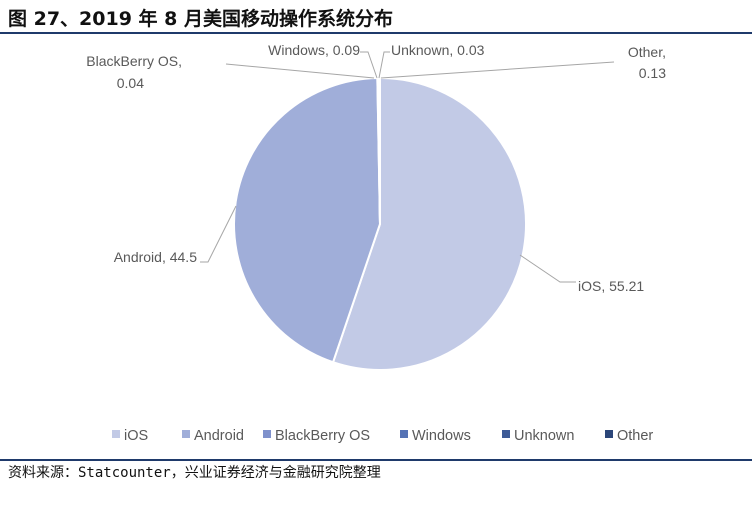  Describe the element at coordinates (438, 50) in the screenshot. I see `data-label-unknown: Unknown, 0.03` at that location.